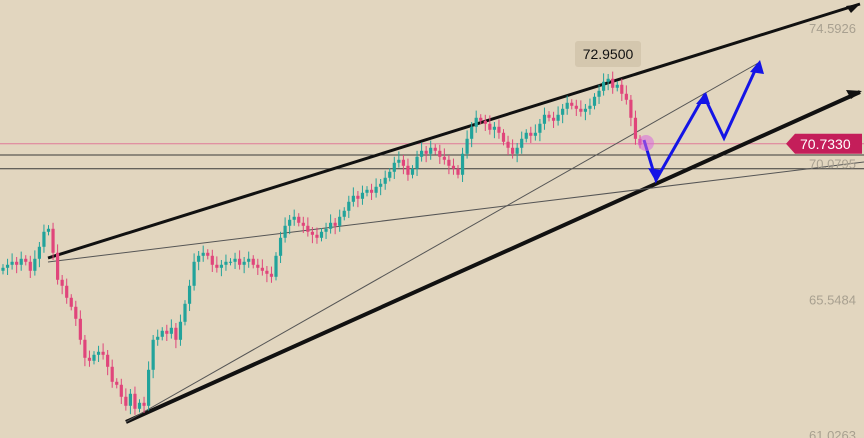 The width and height of the screenshot is (864, 438). Describe the element at coordinates (655, 175) in the screenshot. I see `arrowhead-down` at that location.